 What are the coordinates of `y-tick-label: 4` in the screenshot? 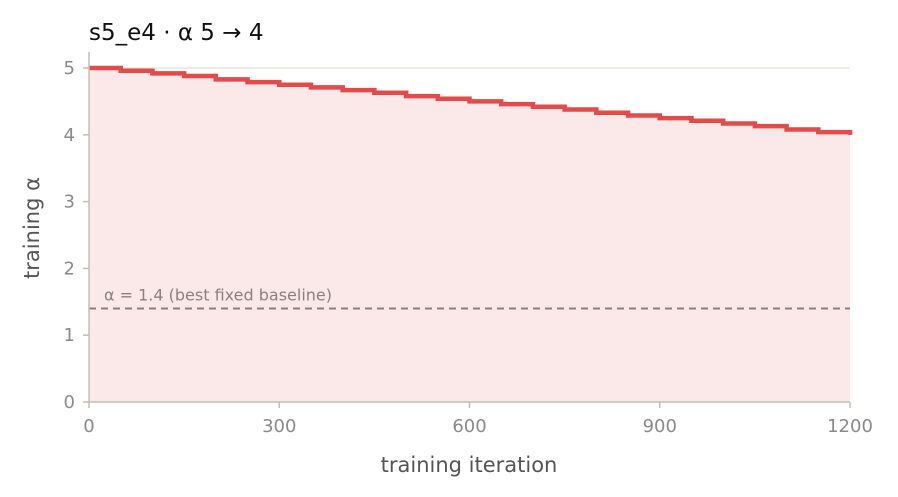 It's located at (69, 135).